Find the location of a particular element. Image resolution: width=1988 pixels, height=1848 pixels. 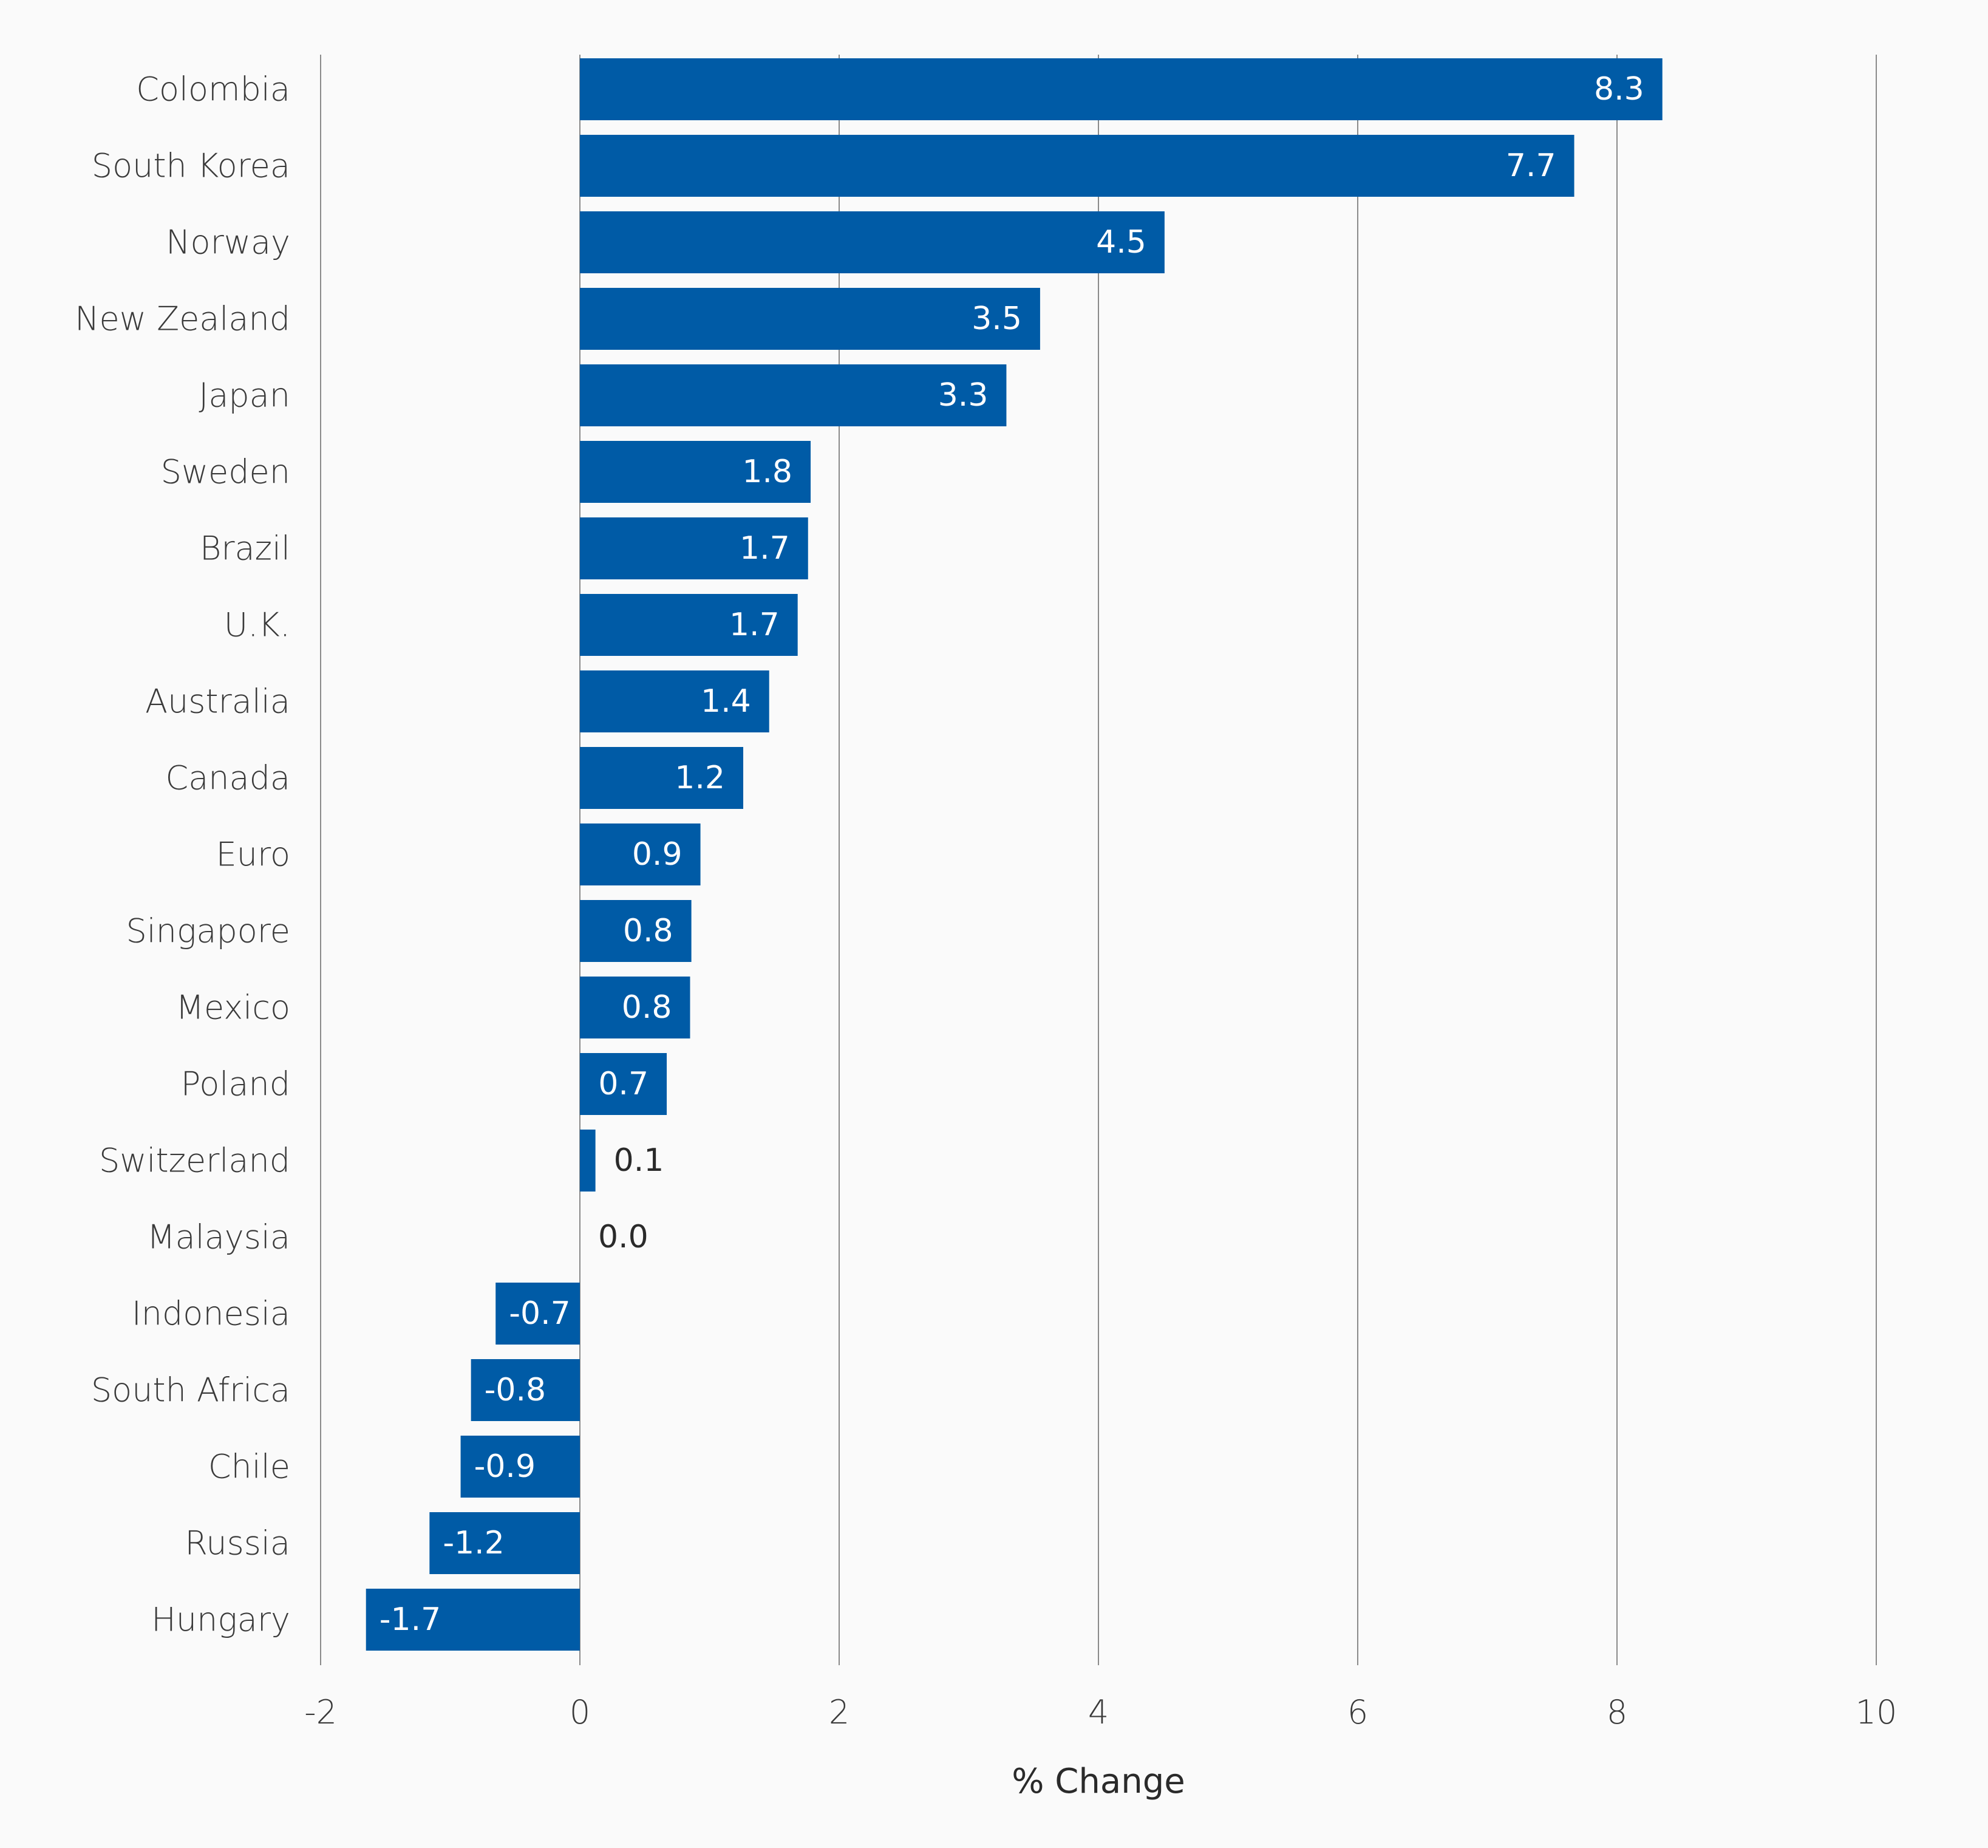

data-label: 3.3 is located at coordinates (963, 396).